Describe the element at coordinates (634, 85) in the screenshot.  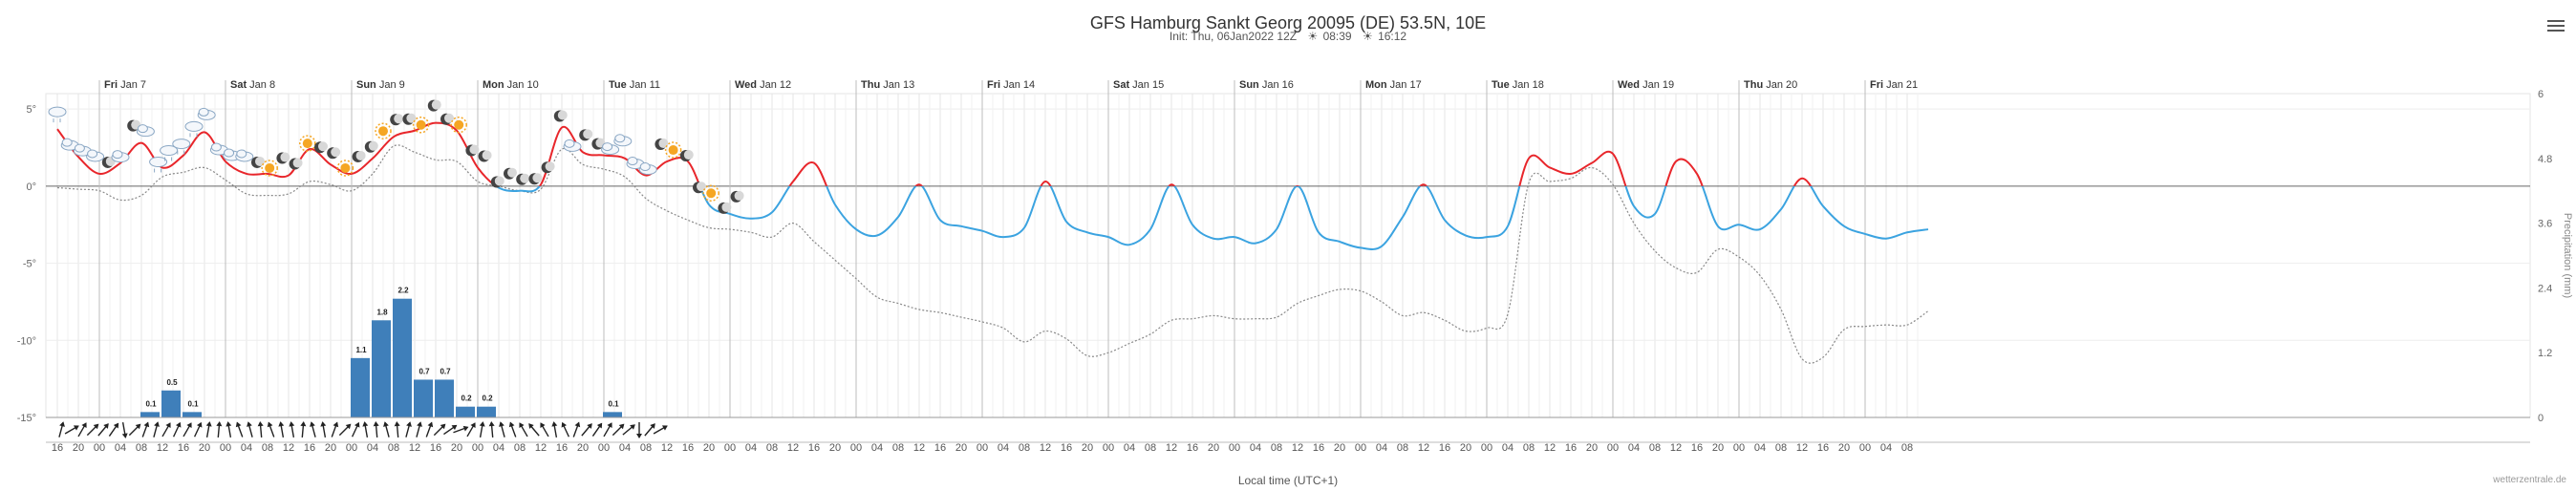
I see `day-label: Tue Jan 11` at that location.